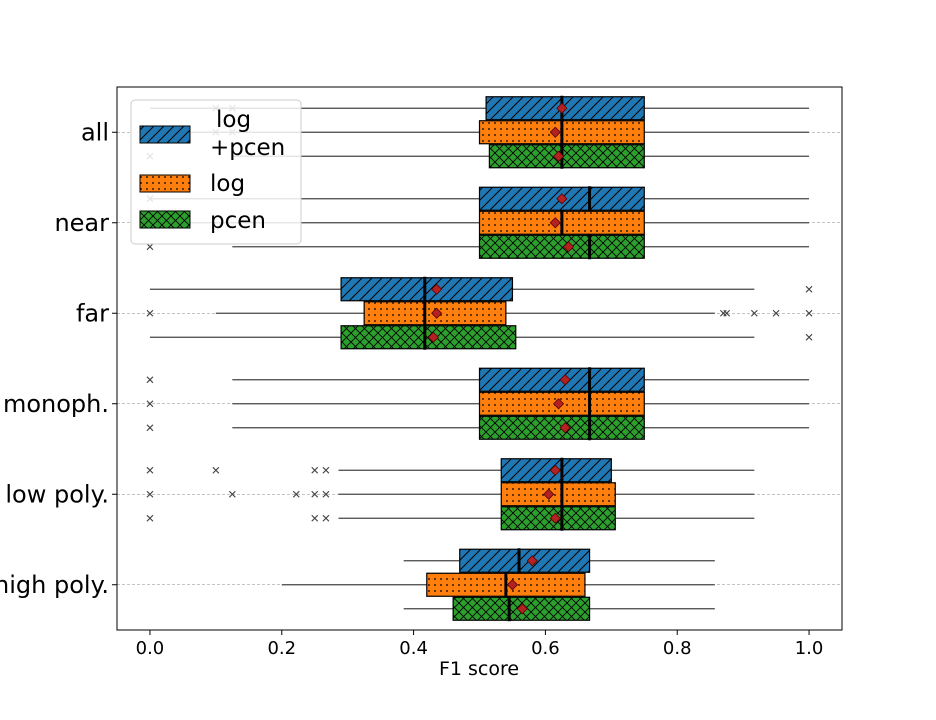 The height and width of the screenshot is (720, 936). What do you see at coordinates (54, 585) in the screenshot?
I see `category-label: high poly.` at bounding box center [54, 585].